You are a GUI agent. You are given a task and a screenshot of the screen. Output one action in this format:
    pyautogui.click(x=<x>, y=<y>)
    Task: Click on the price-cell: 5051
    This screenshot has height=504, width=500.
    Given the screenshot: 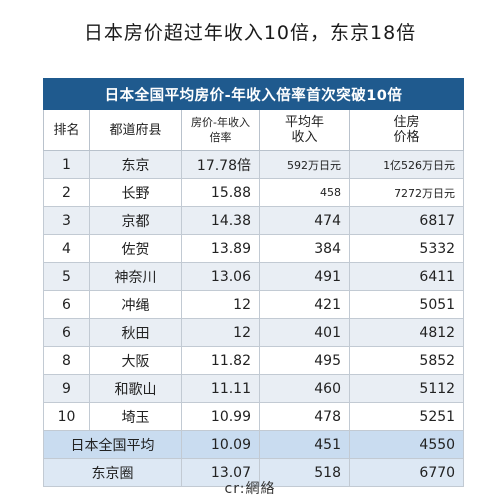 What is the action you would take?
    pyautogui.click(x=406, y=304)
    